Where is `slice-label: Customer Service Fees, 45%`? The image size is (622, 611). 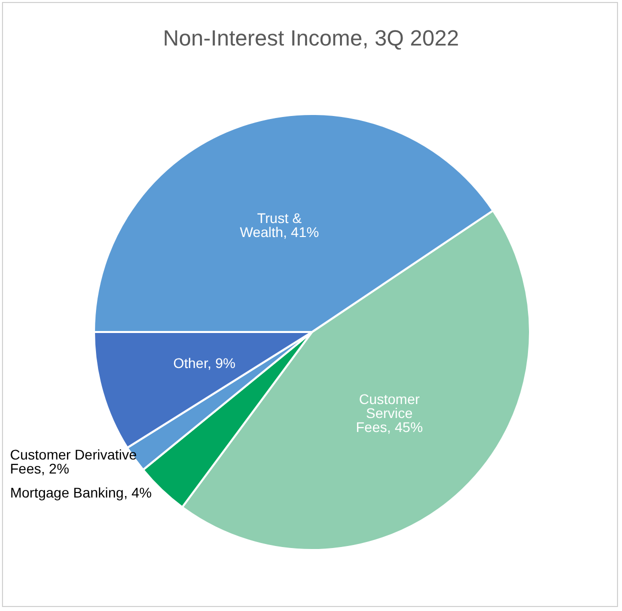 slice-label: Customer Service Fees, 45% is located at coordinates (389, 413).